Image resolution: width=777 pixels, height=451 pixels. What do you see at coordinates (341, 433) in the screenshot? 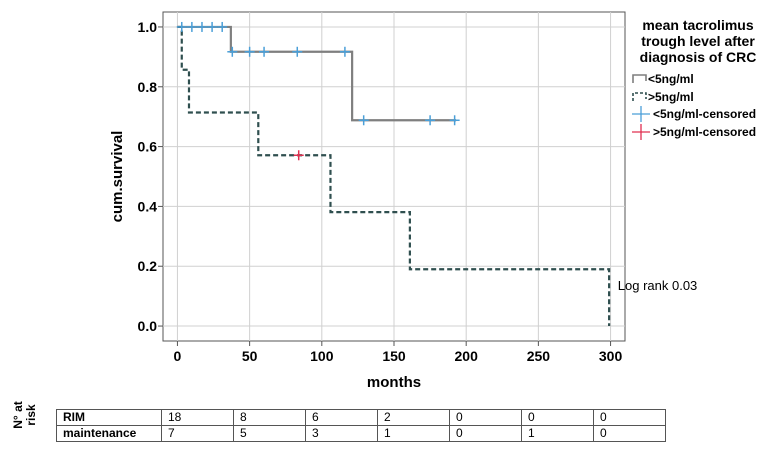
I see `risk-count-cell: 3` at bounding box center [341, 433].